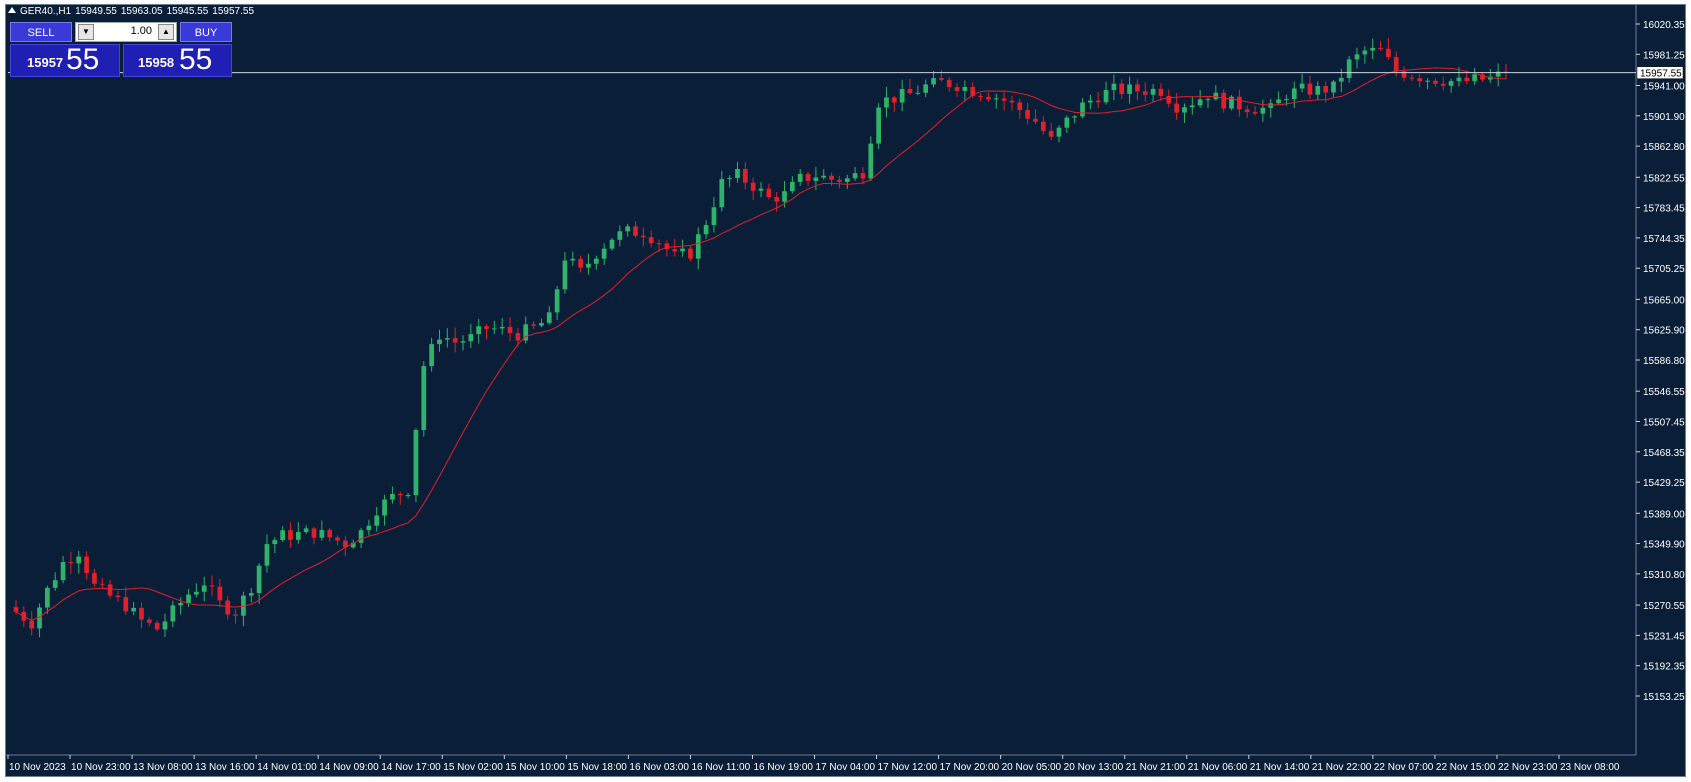  What do you see at coordinates (1664, 147) in the screenshot?
I see `y-tick-label: 15862.80` at bounding box center [1664, 147].